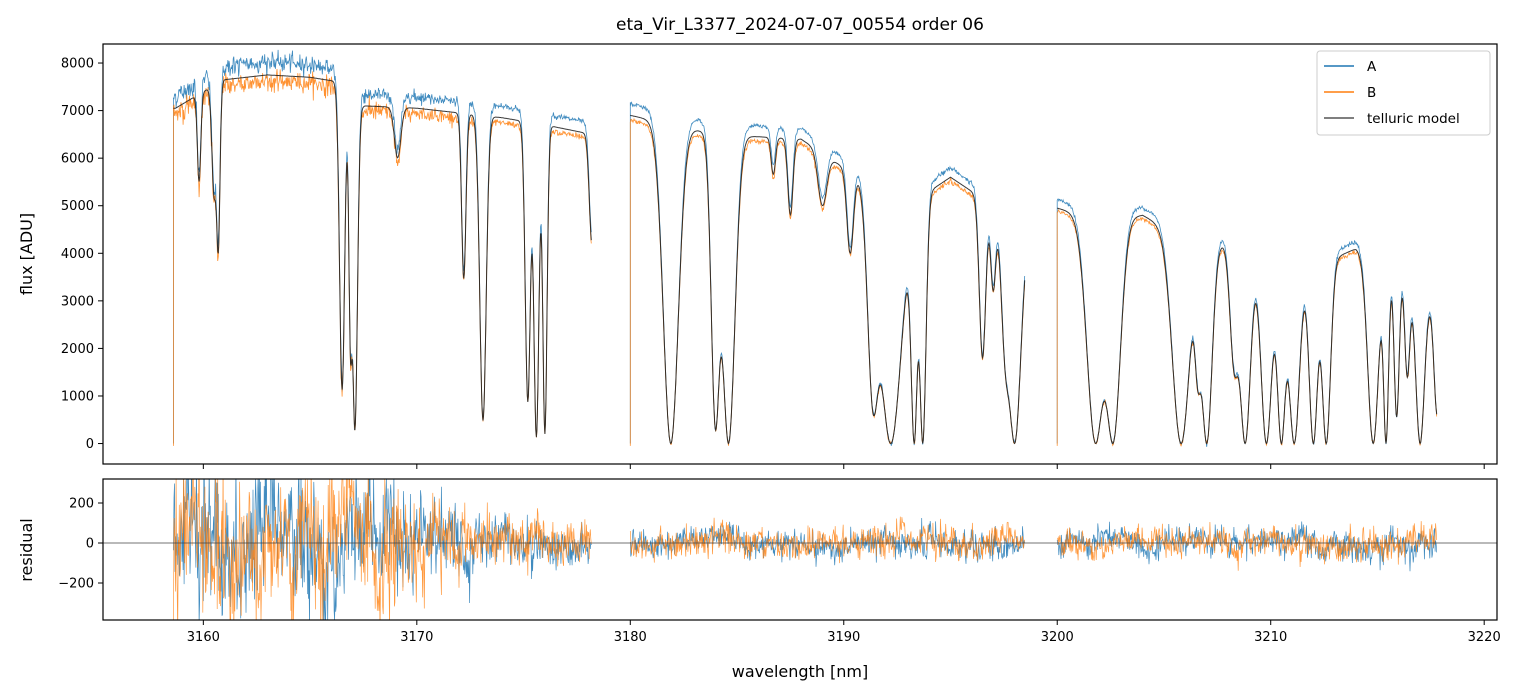 The width and height of the screenshot is (1519, 696). What do you see at coordinates (77, 349) in the screenshot?
I see `flux-ytick-label-2: 2000` at bounding box center [77, 349].